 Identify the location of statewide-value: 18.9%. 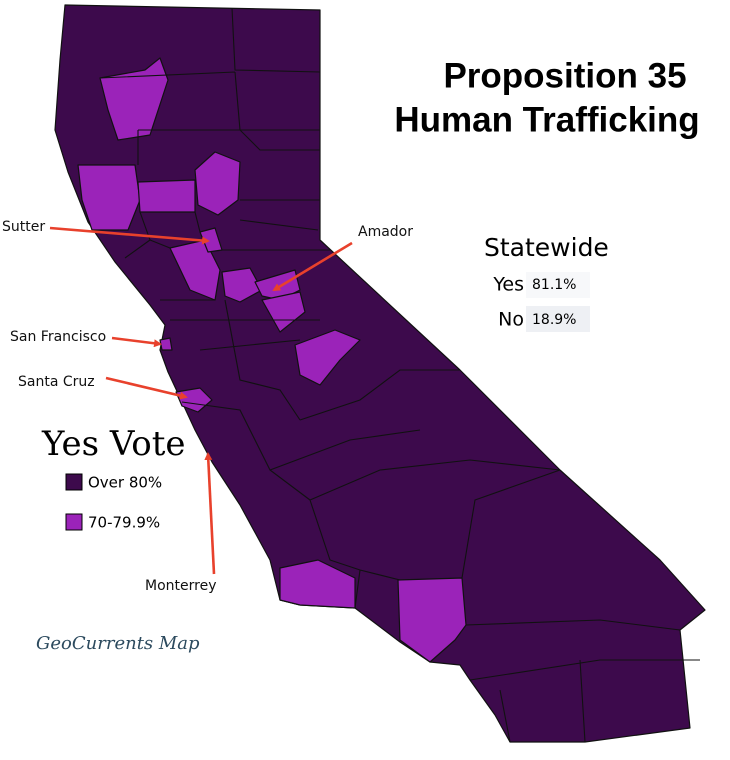
(554, 320).